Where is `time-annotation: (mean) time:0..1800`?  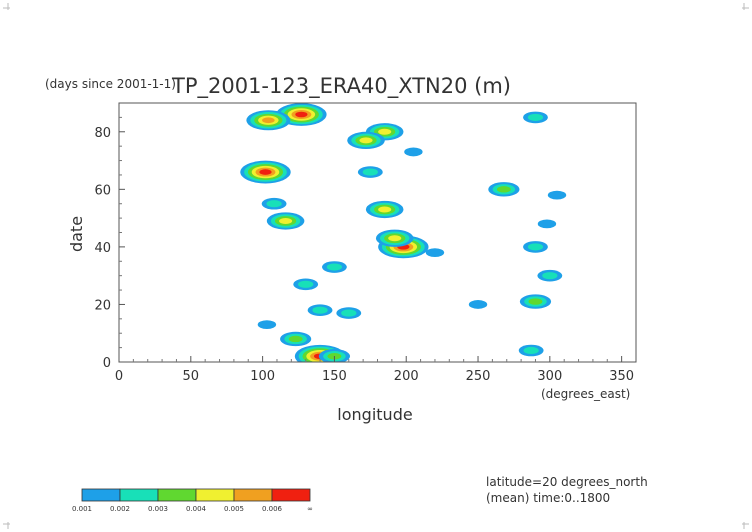
time-annotation: (mean) time:0..1800 is located at coordinates (548, 498).